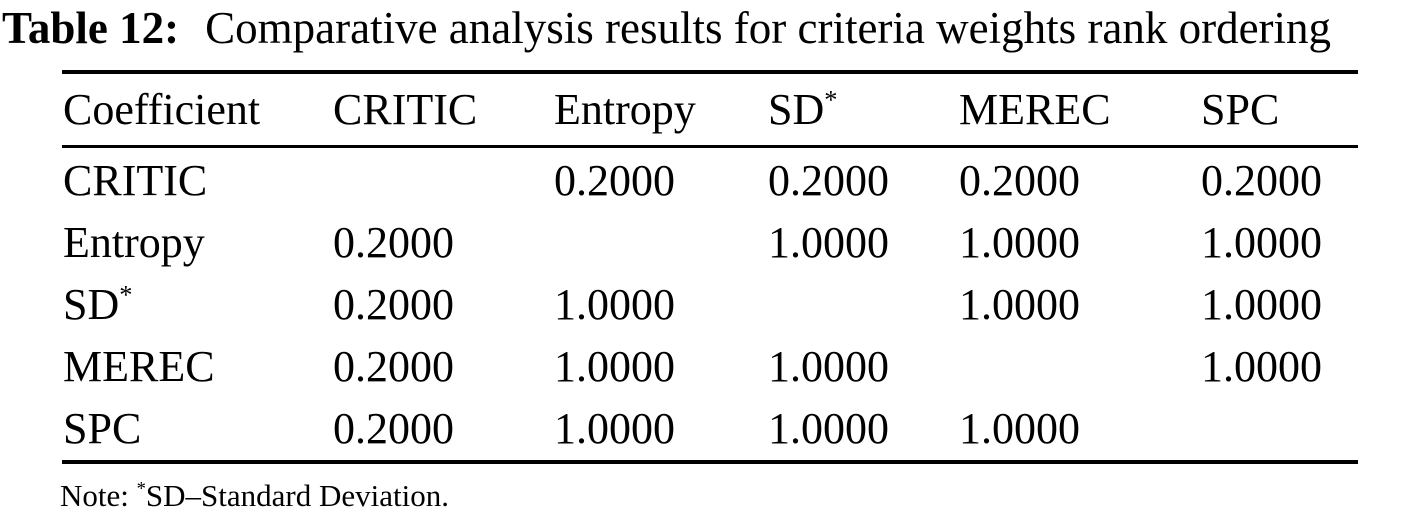  Describe the element at coordinates (162, 109) in the screenshot. I see `column-header-coefficient: Coefficient` at that location.